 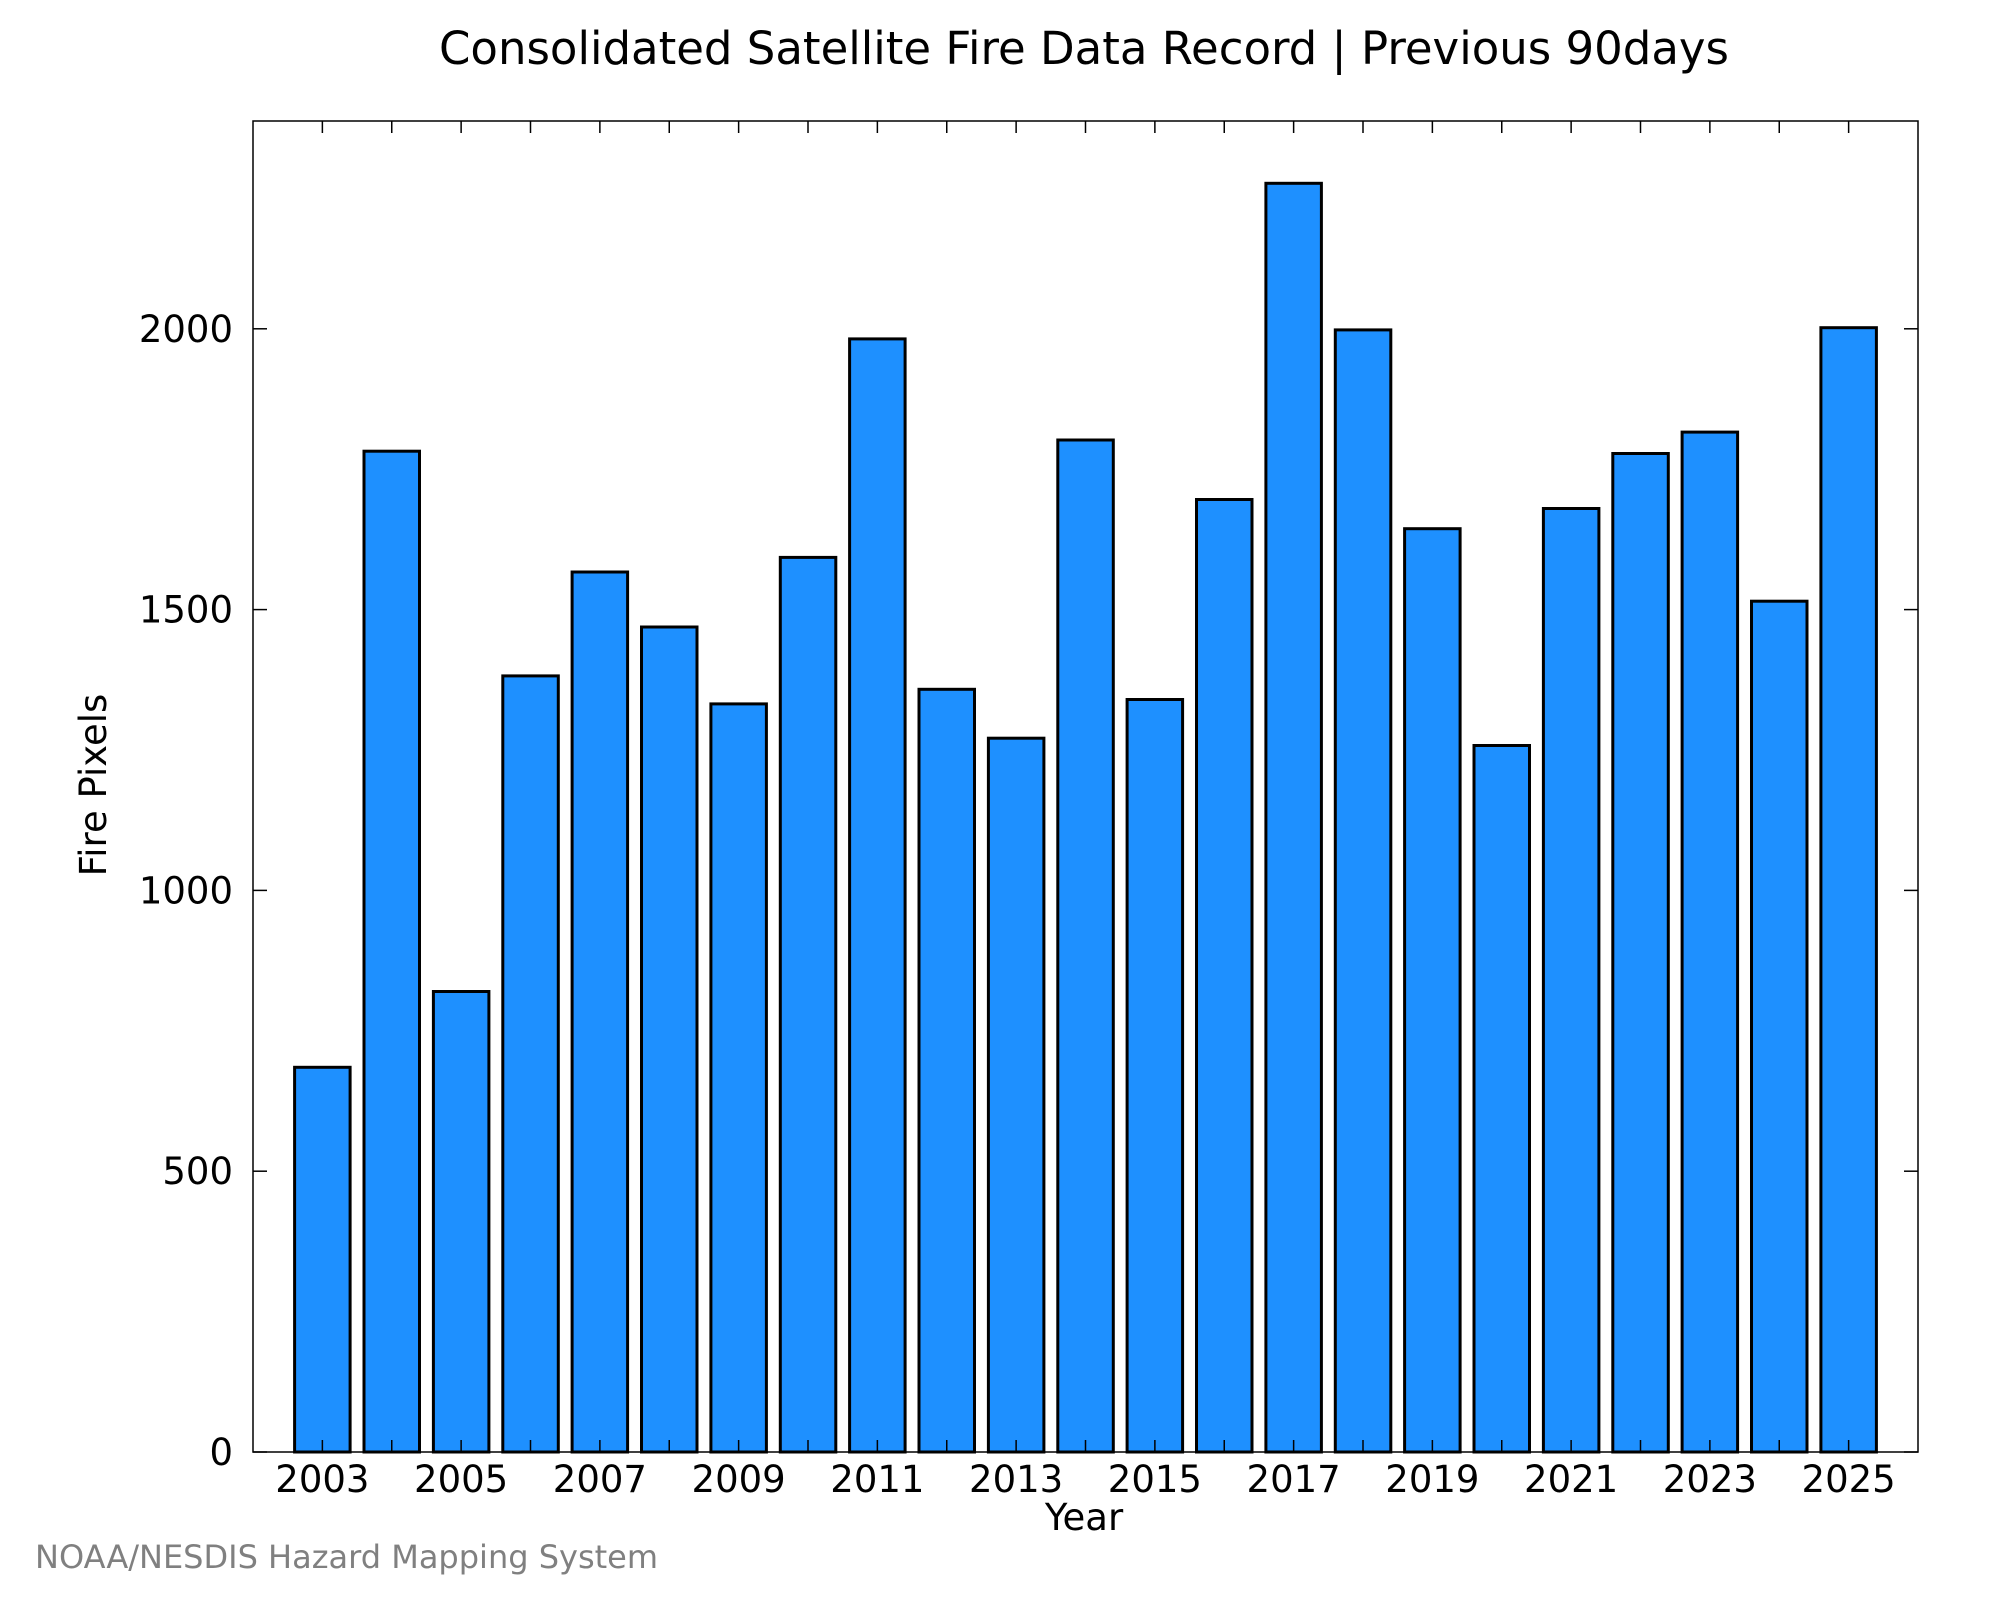 What do you see at coordinates (347, 1557) in the screenshot?
I see `source-credit: NOAA/NESDIS Hazard Mapping System` at bounding box center [347, 1557].